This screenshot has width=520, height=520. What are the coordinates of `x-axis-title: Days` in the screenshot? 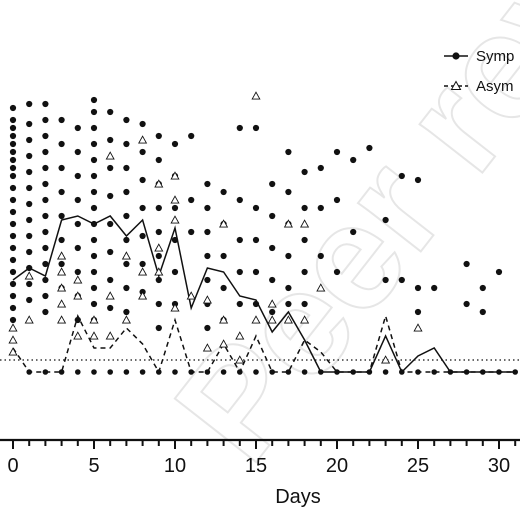 It's located at (298, 497).